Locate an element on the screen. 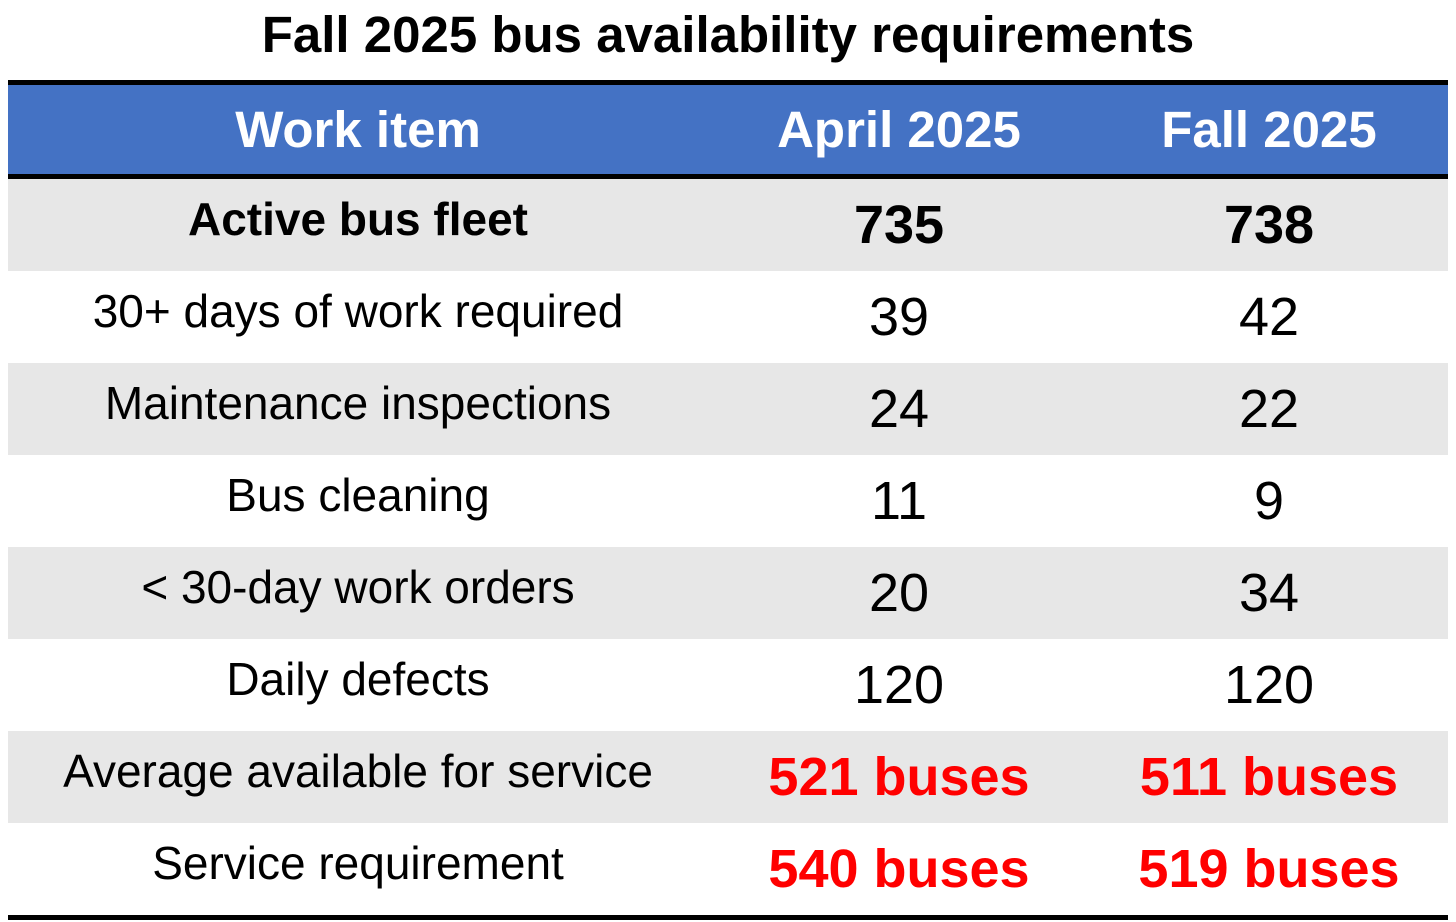  row-fall-value: 34 is located at coordinates (1269, 593).